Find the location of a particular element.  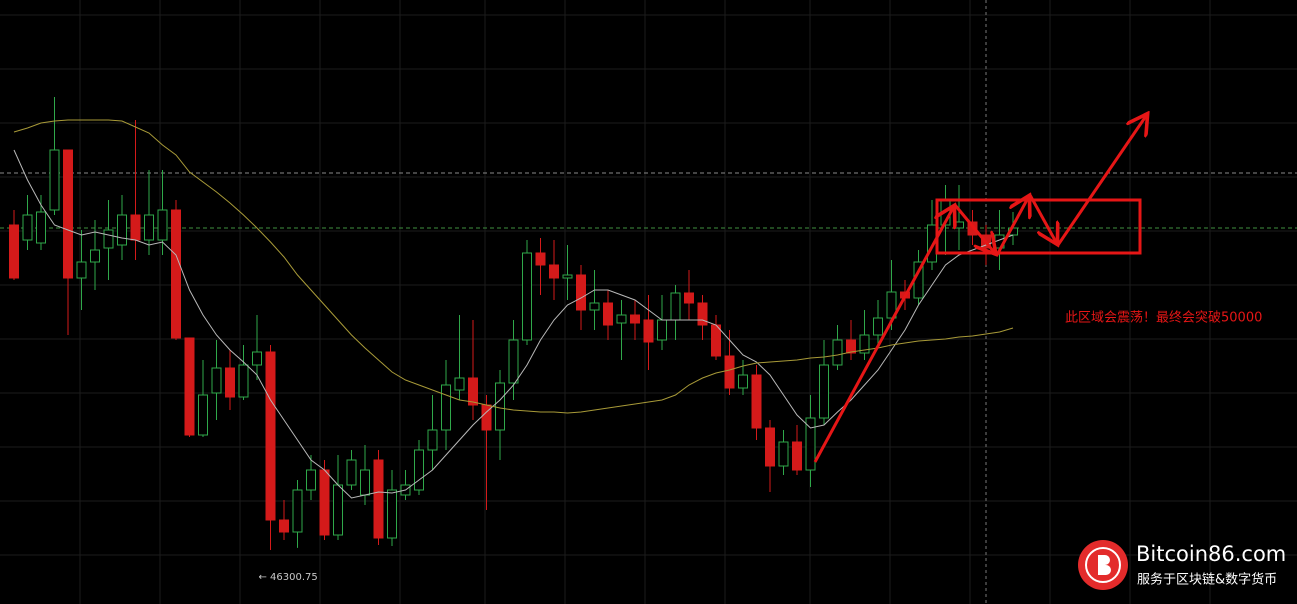

drawing is located at coordinates (979, 289).